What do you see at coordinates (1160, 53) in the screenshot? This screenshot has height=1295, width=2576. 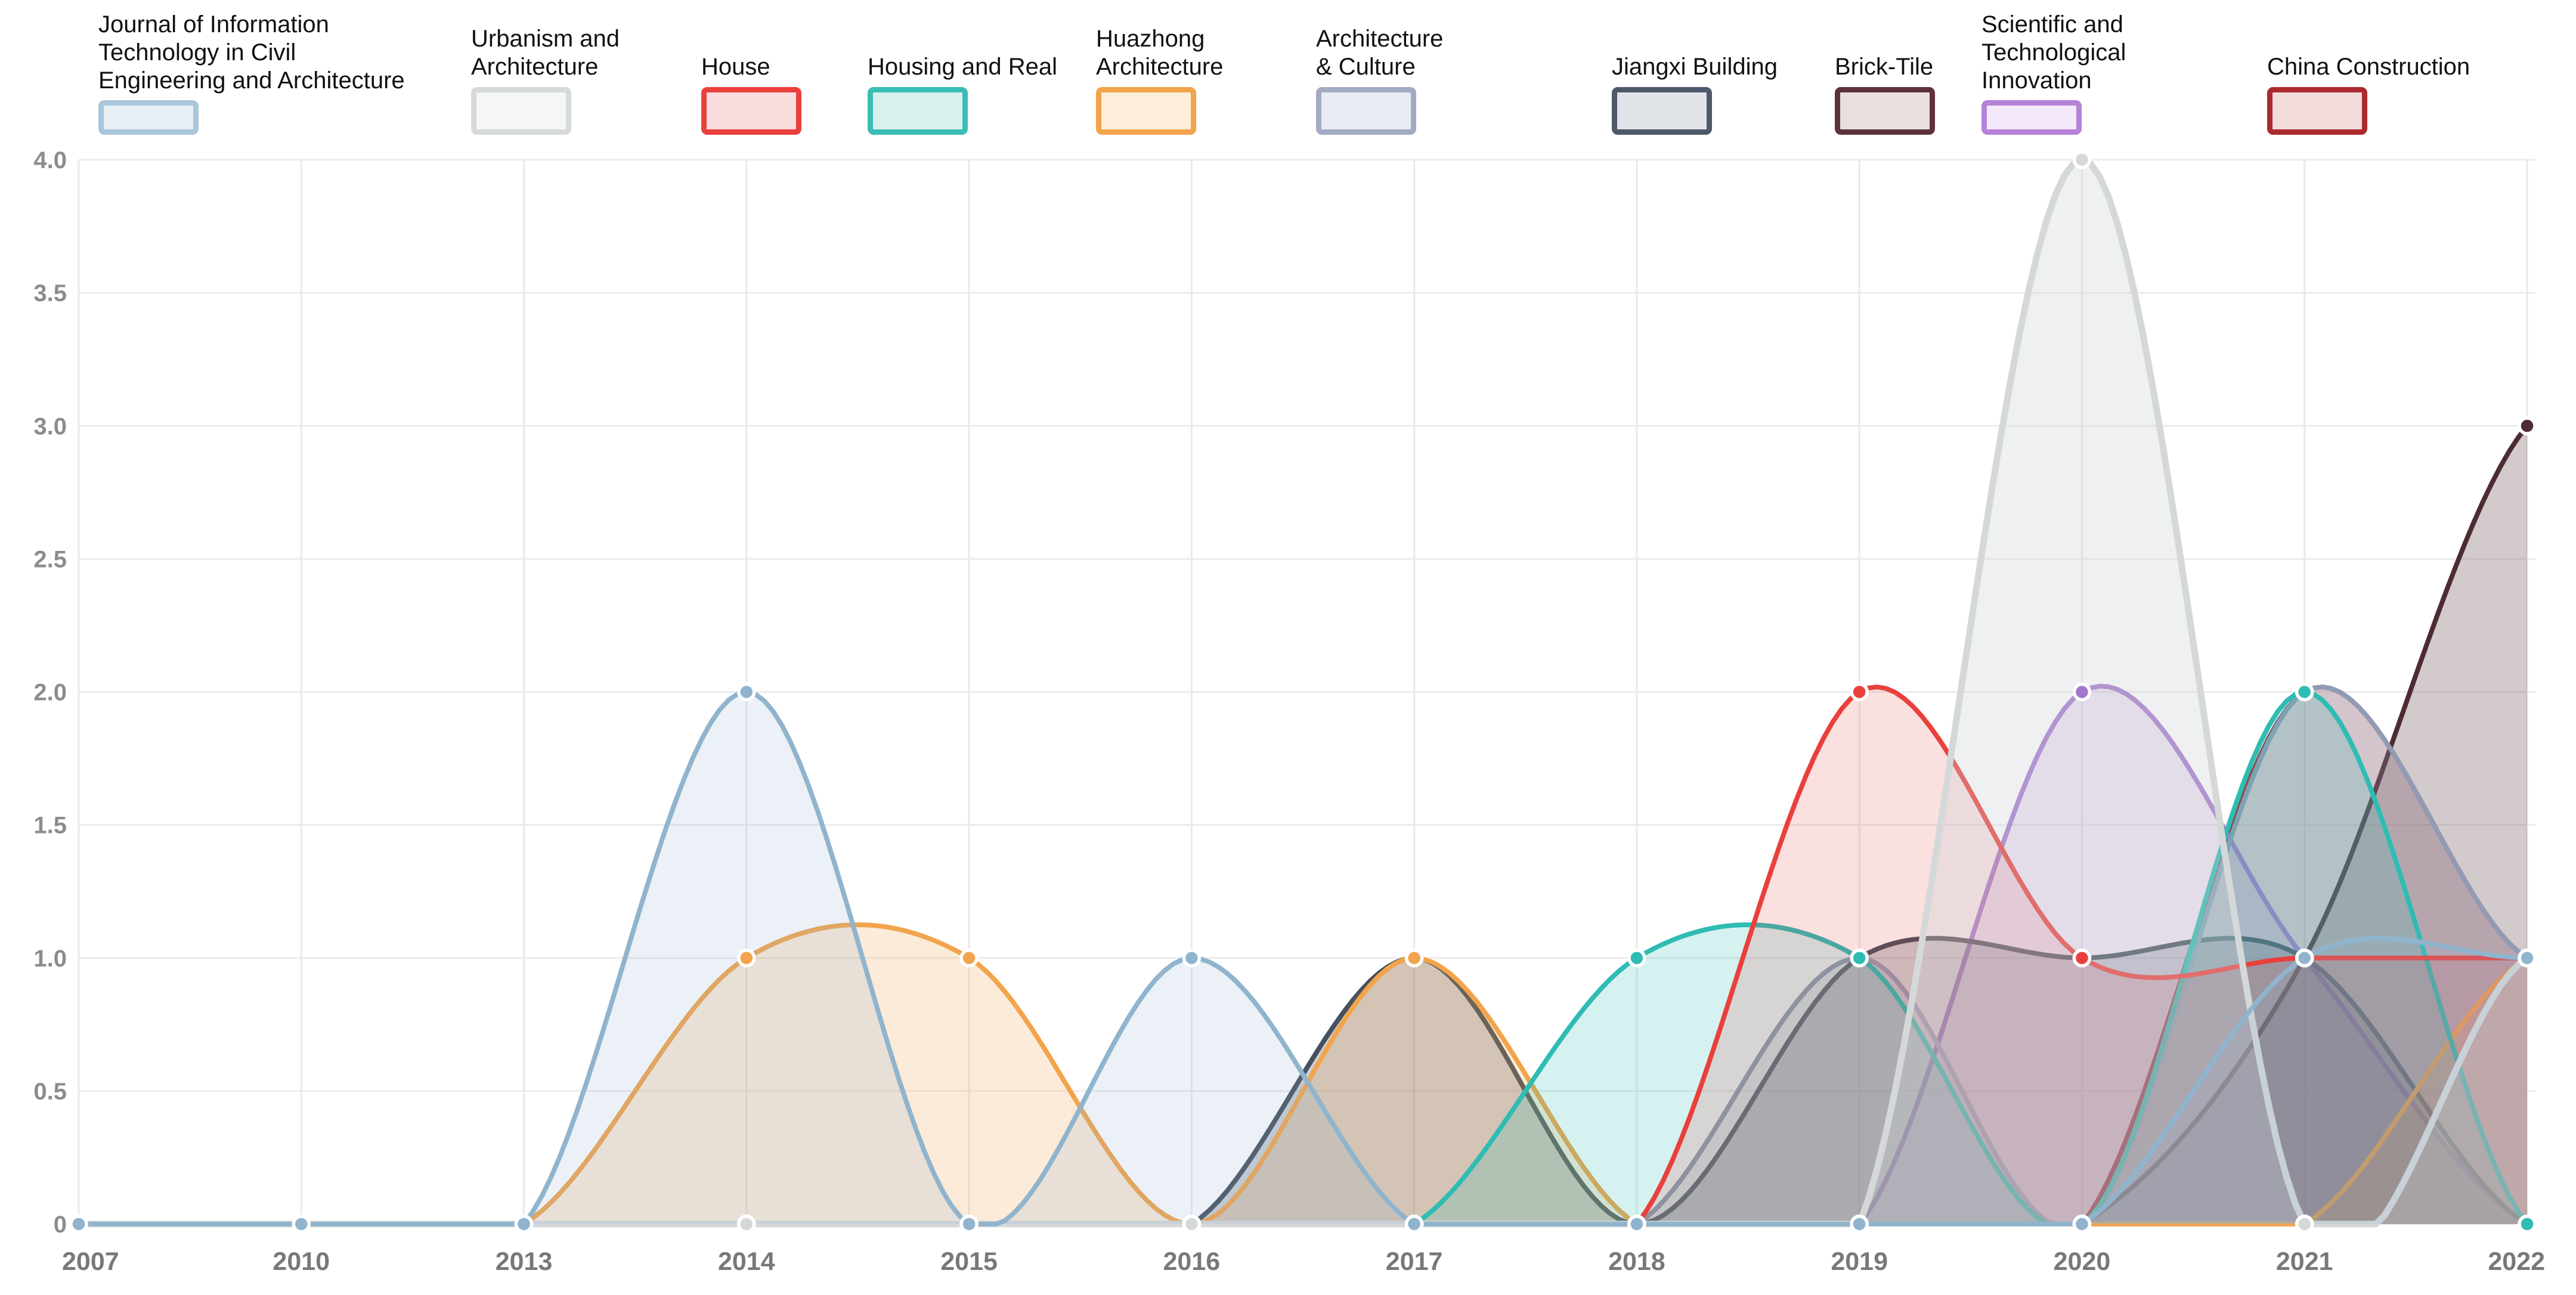 I see `legend-label: Huazhong Architecture` at bounding box center [1160, 53].